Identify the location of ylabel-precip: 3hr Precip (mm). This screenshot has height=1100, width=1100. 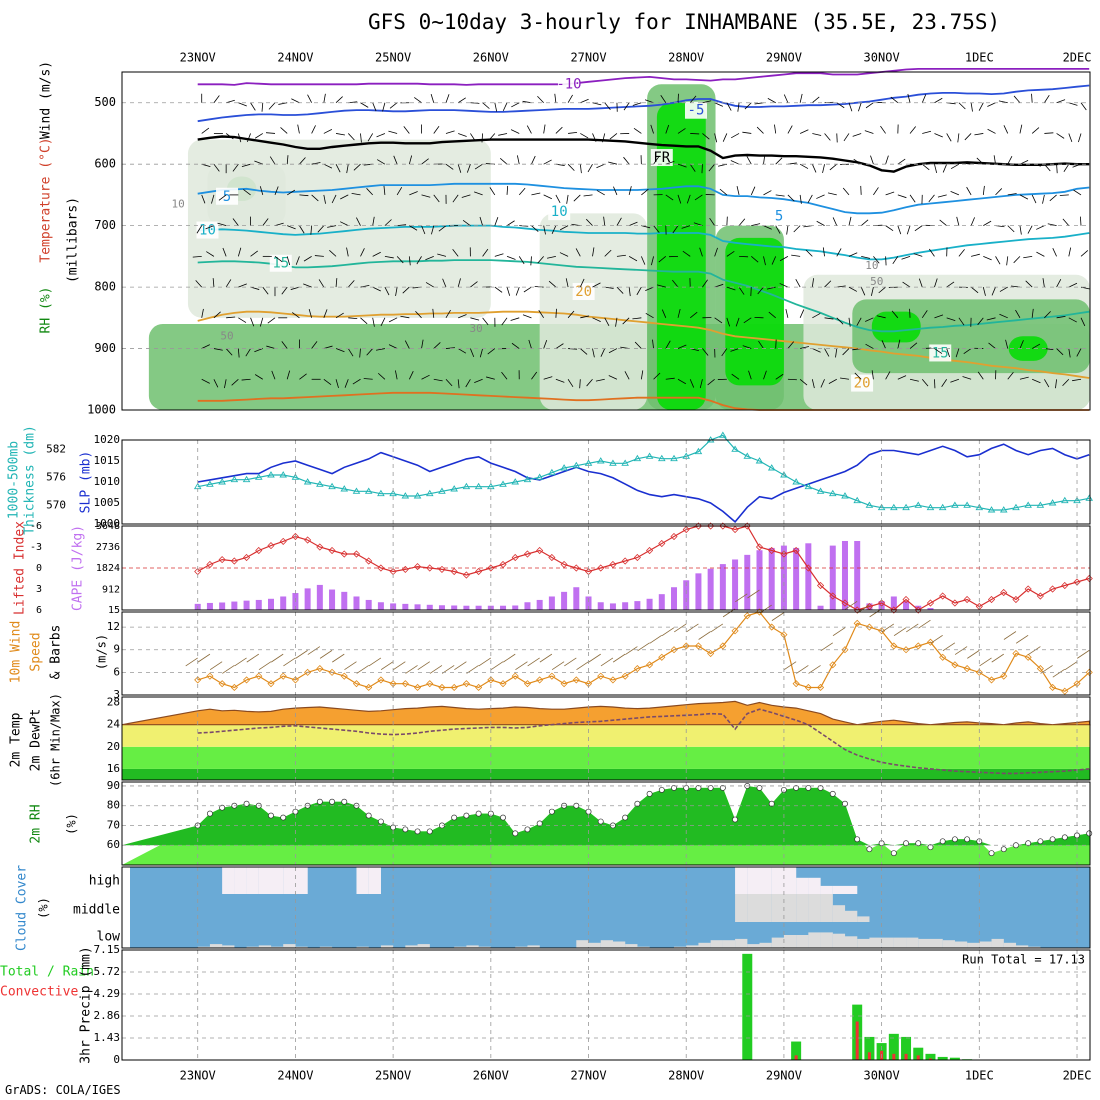
(86, 1004).